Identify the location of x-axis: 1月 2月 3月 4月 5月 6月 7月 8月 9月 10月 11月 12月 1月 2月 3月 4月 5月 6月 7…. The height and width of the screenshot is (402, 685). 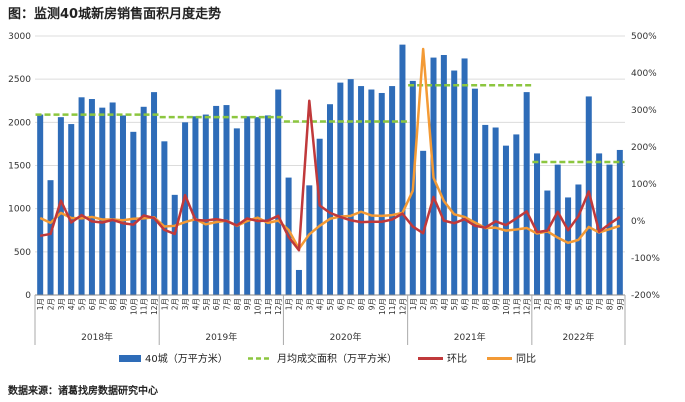
(330, 319).